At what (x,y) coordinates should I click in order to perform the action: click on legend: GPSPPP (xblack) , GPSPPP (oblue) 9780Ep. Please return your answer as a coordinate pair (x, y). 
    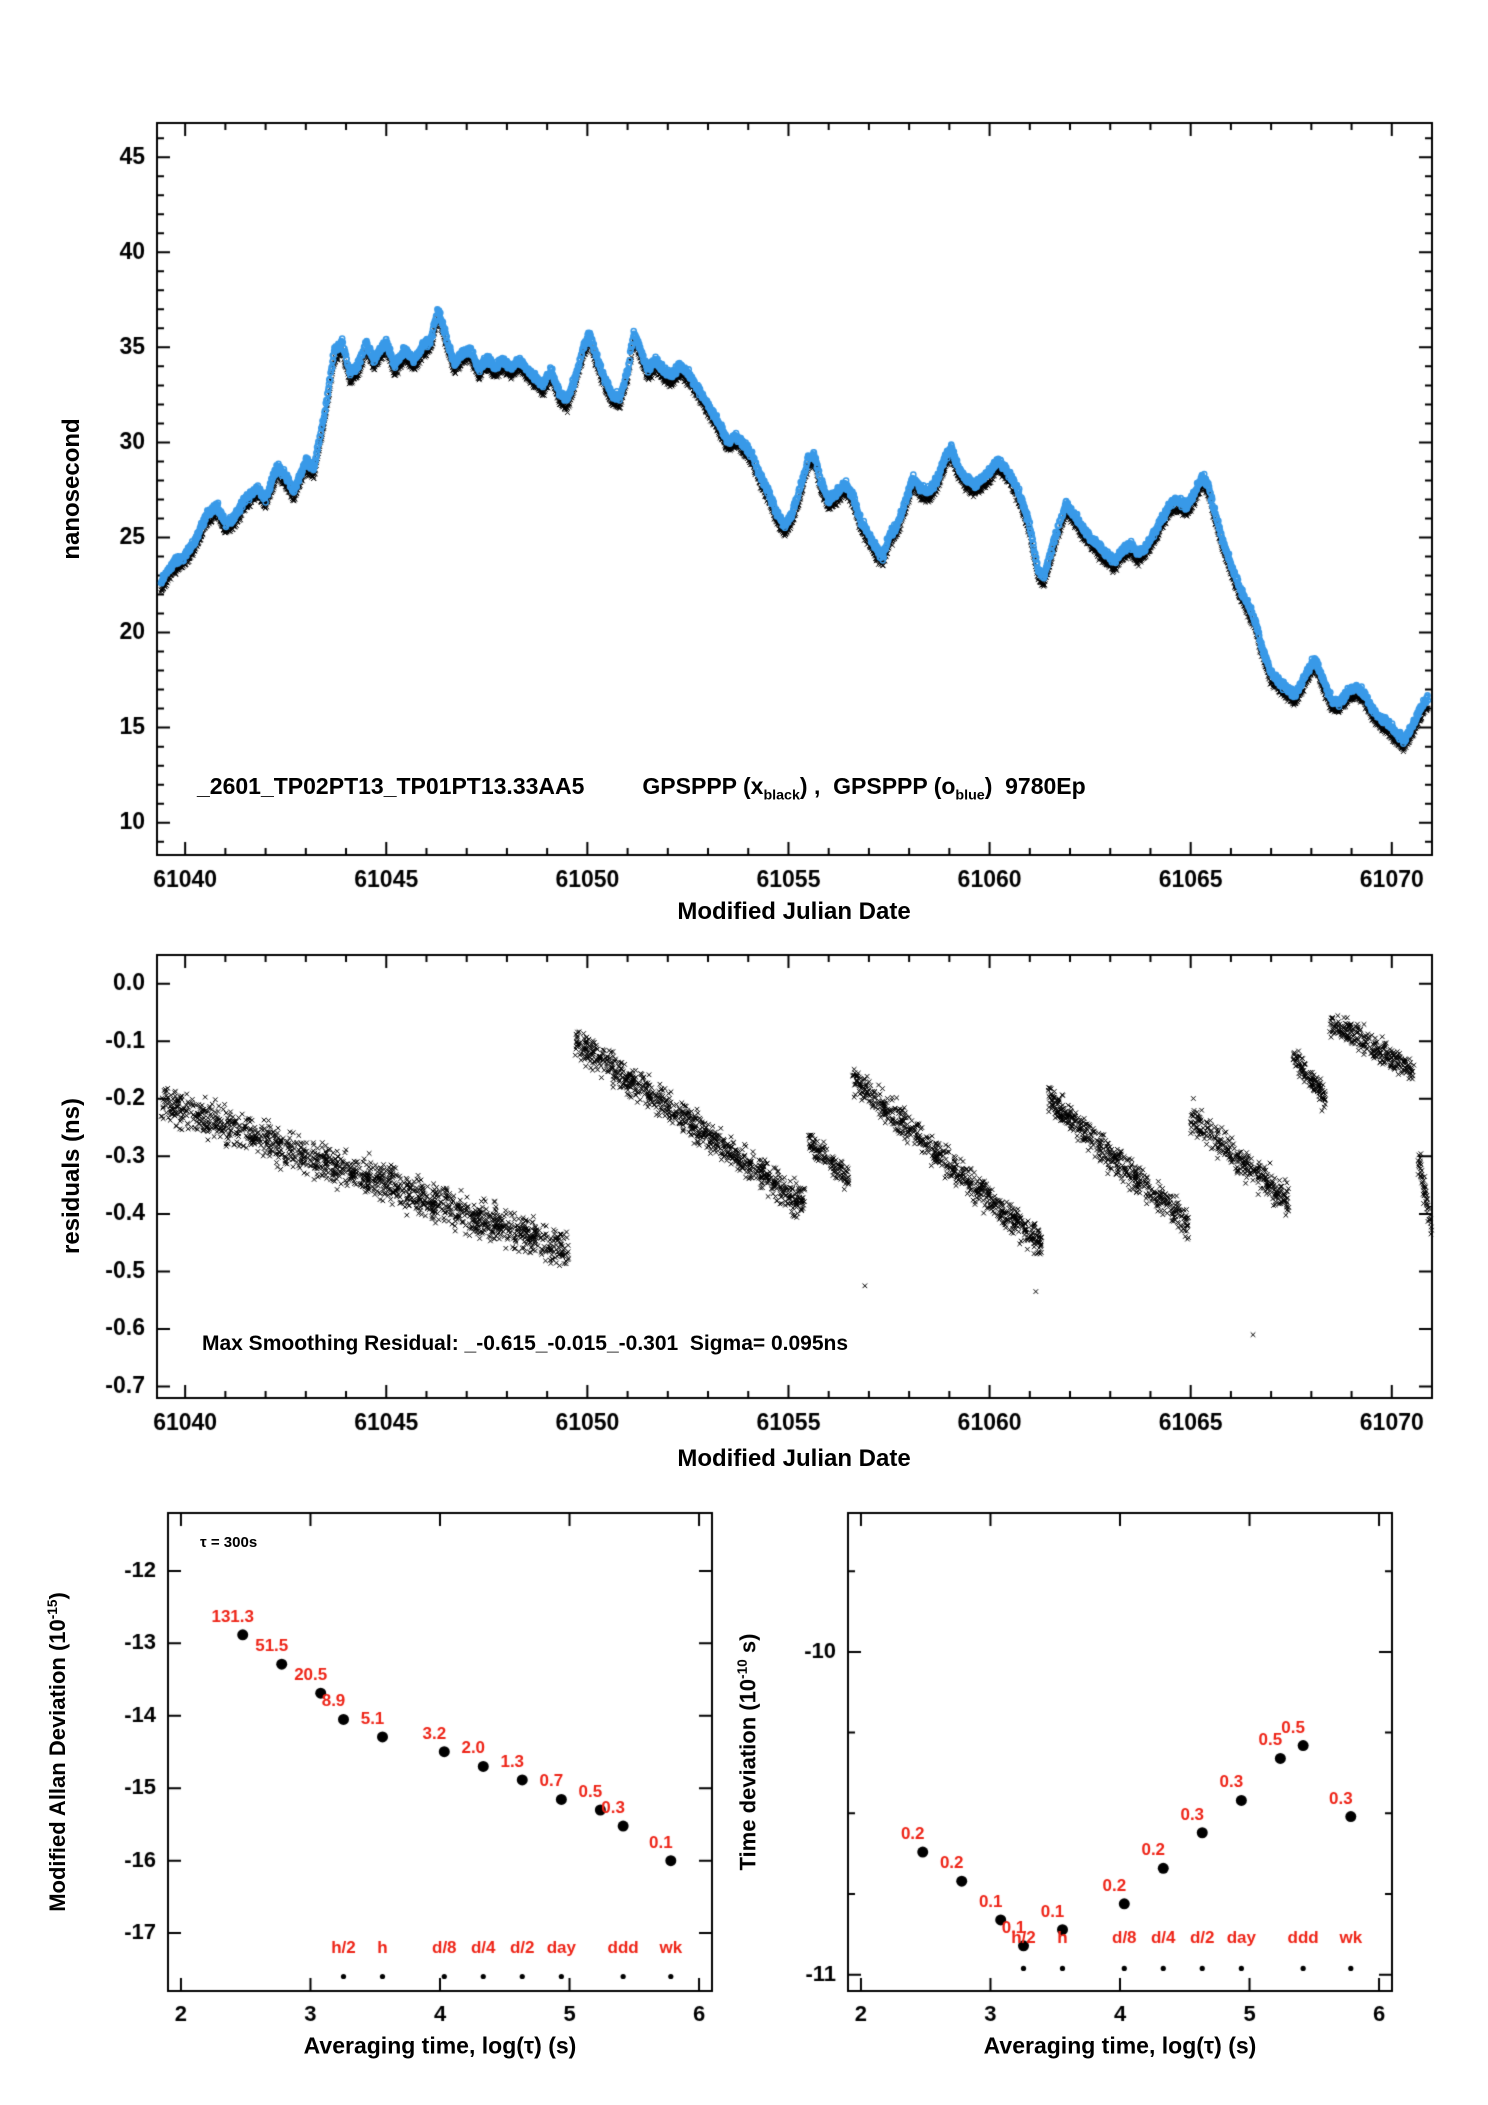
    Looking at the image, I should click on (864, 788).